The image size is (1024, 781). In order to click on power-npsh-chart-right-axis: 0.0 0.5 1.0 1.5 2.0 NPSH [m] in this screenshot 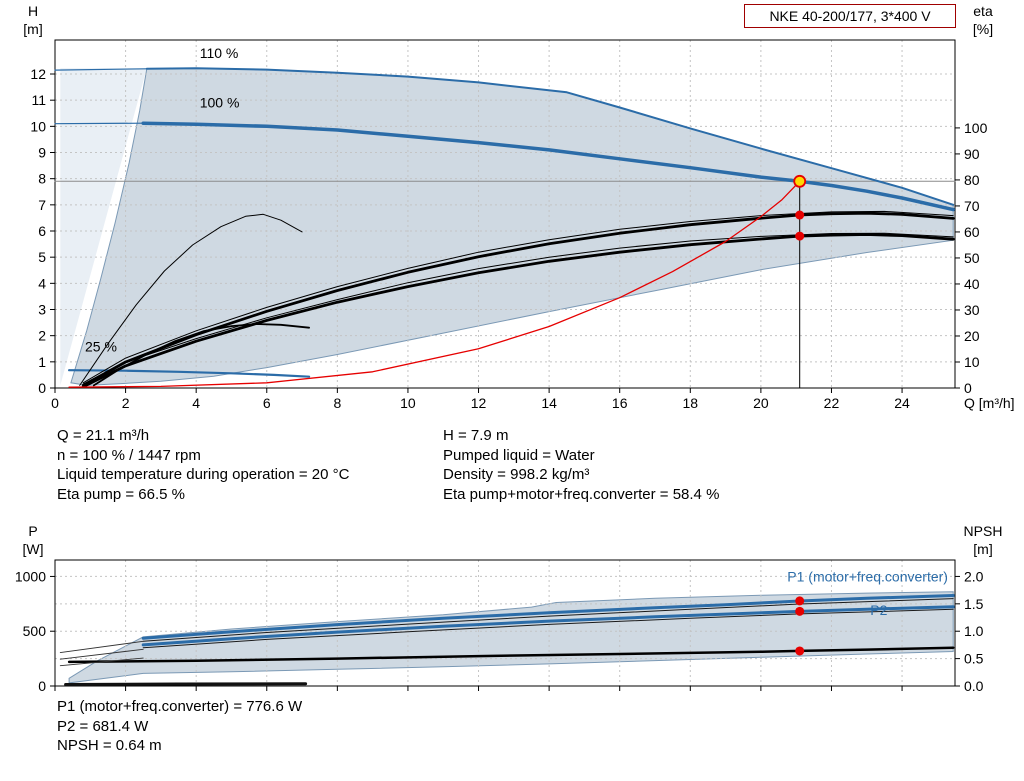, I will do `click(978, 608)`.